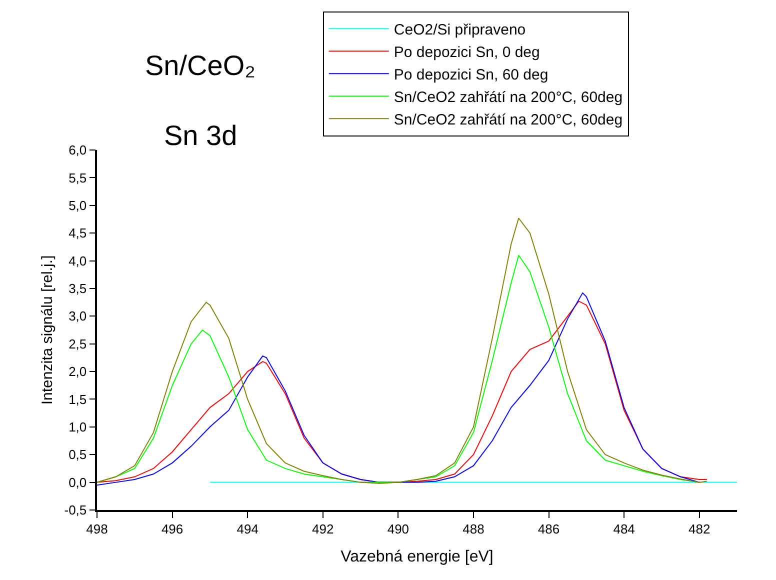  I want to click on x-tick-label: 496, so click(172, 528).